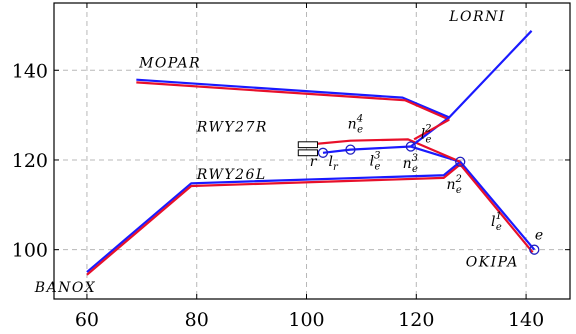 This screenshot has height=334, width=576. What do you see at coordinates (169, 64) in the screenshot?
I see `waypoint-label-mopar: MOPAR` at bounding box center [169, 64].